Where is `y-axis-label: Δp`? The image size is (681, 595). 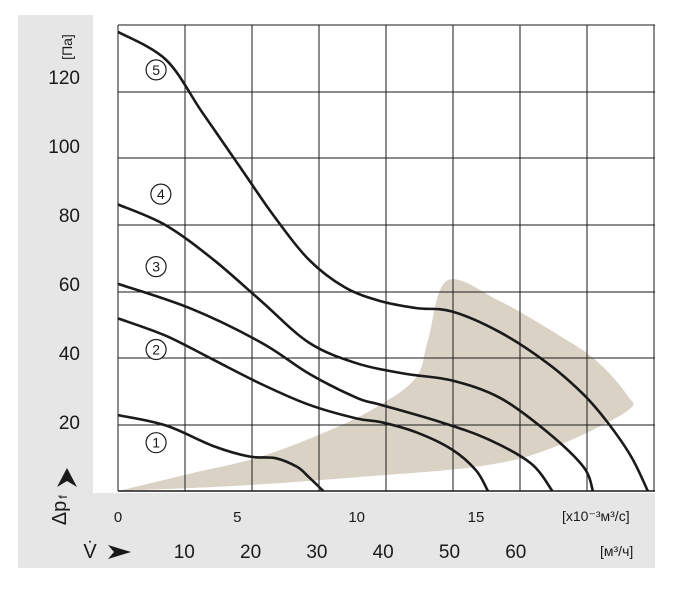 y-axis-label: Δp is located at coordinates (60, 513).